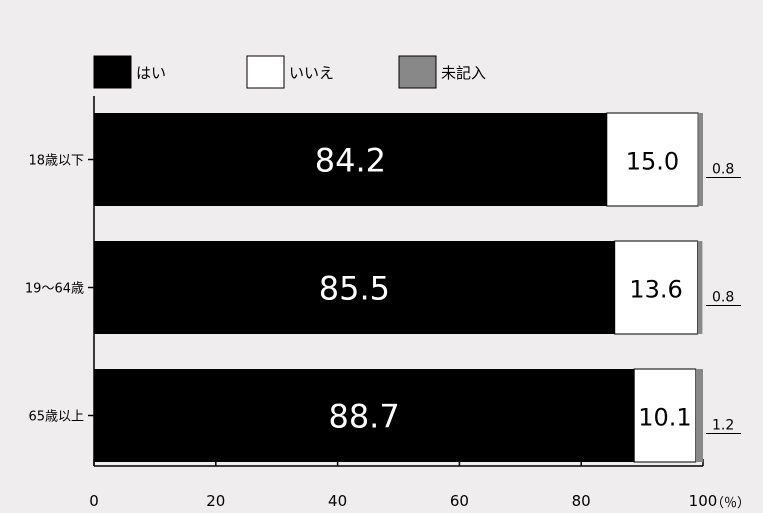  I want to click on category-label-1: 18歳以下, so click(56, 161).